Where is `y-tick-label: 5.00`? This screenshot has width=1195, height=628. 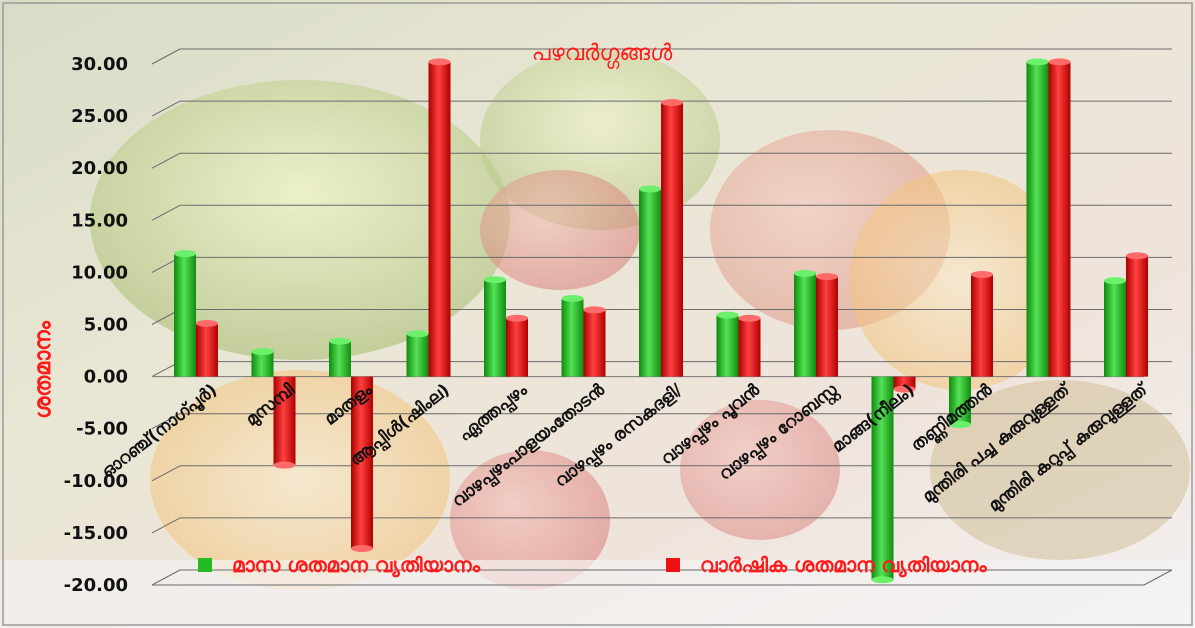 y-tick-label: 5.00 is located at coordinates (106, 325).